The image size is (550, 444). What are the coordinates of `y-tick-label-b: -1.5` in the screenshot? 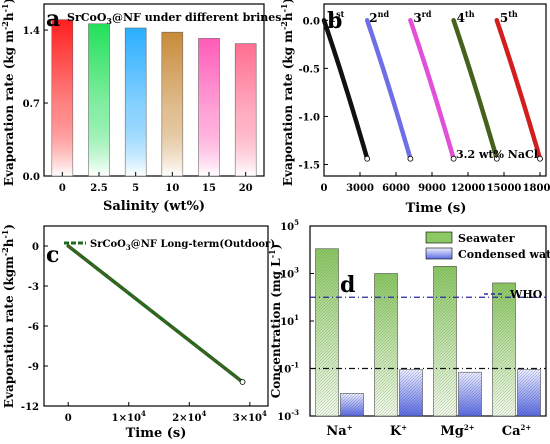 It's located at (309, 165).